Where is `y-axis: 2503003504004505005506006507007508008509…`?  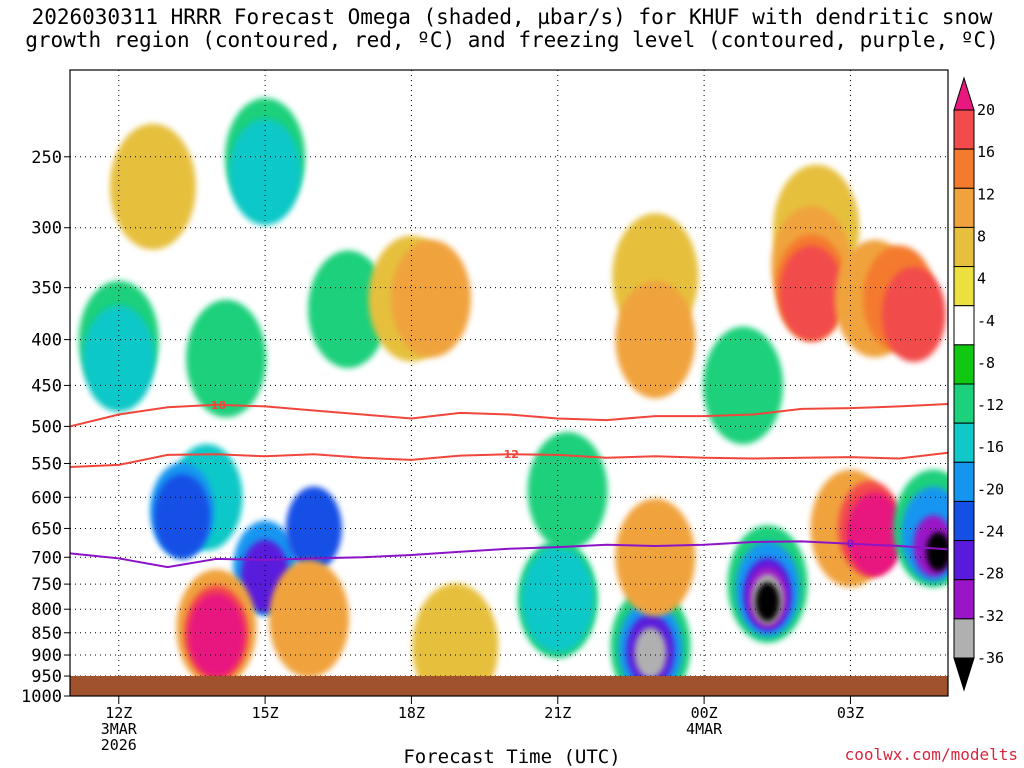 y-axis: 2503003504004505005506006507007508008509… is located at coordinates (45, 427).